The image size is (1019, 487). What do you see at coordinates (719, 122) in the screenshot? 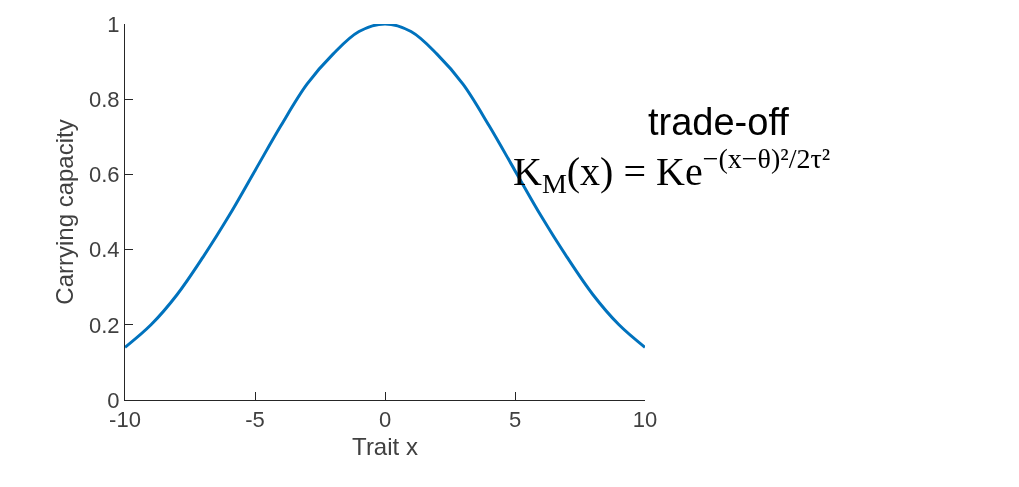
I see `text: trade-off` at bounding box center [719, 122].